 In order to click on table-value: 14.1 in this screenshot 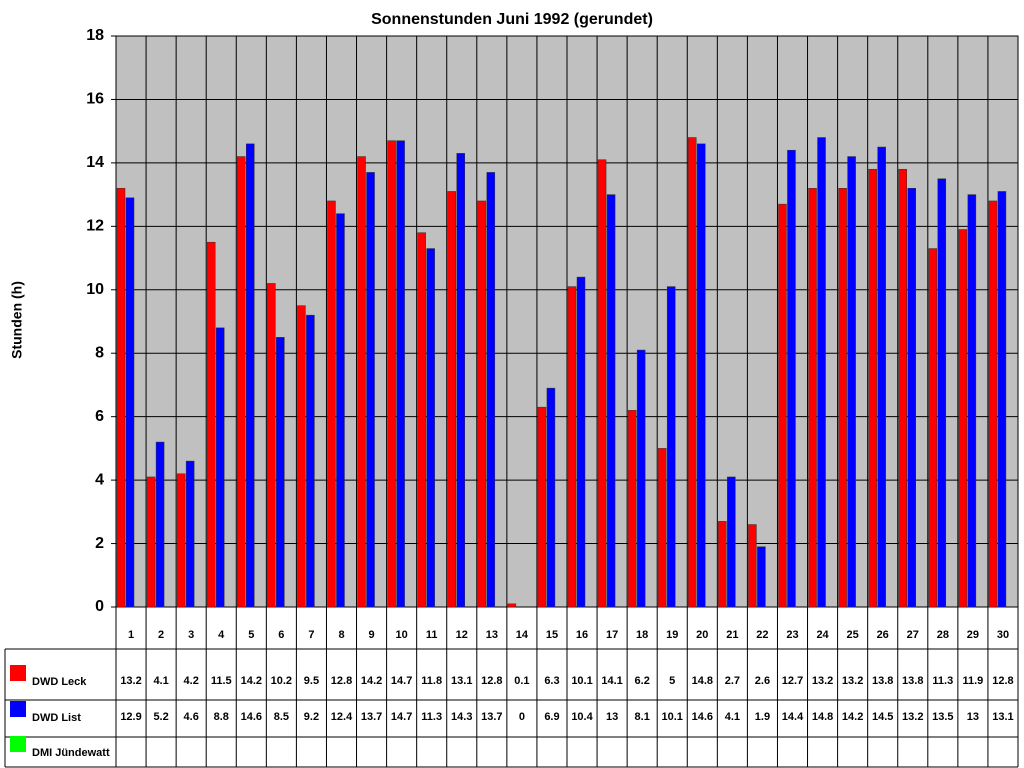, I will do `click(611, 681)`.